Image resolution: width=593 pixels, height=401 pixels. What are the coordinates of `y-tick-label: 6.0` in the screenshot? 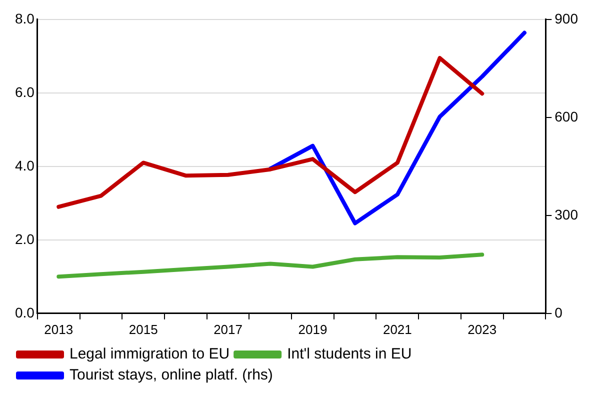 It's located at (24, 92).